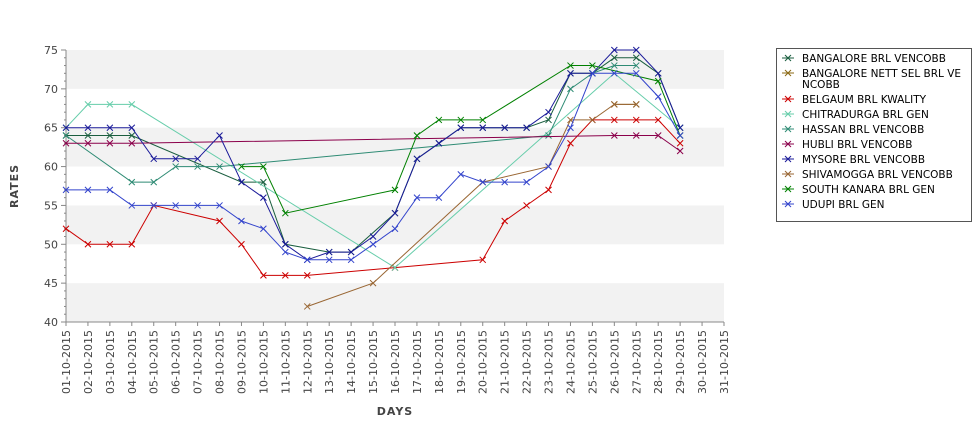  Describe the element at coordinates (855, 115) in the screenshot. I see `legend-item: CHITRADURGA BRL GEN` at that location.